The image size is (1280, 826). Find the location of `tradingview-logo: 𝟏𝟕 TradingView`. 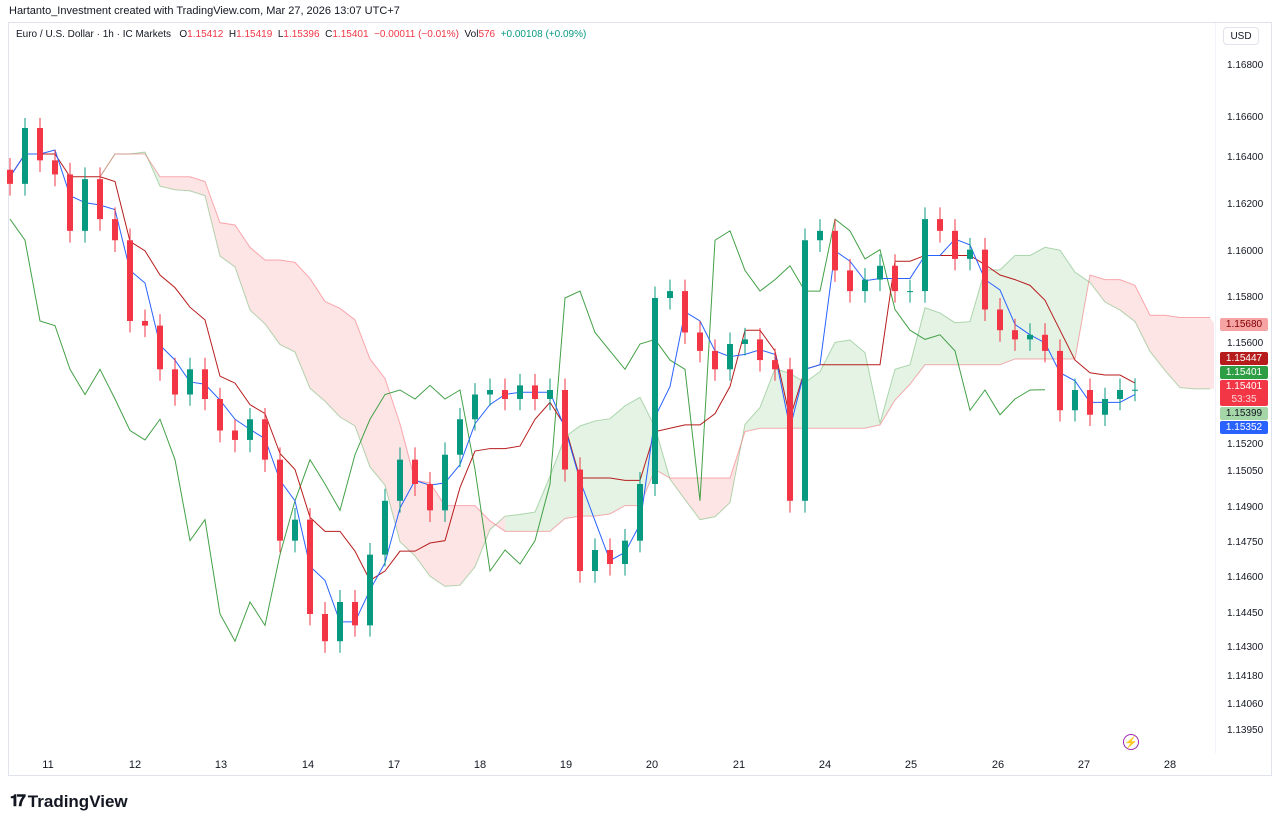

tradingview-logo: 𝟏𝟕 TradingView is located at coordinates (69, 802).